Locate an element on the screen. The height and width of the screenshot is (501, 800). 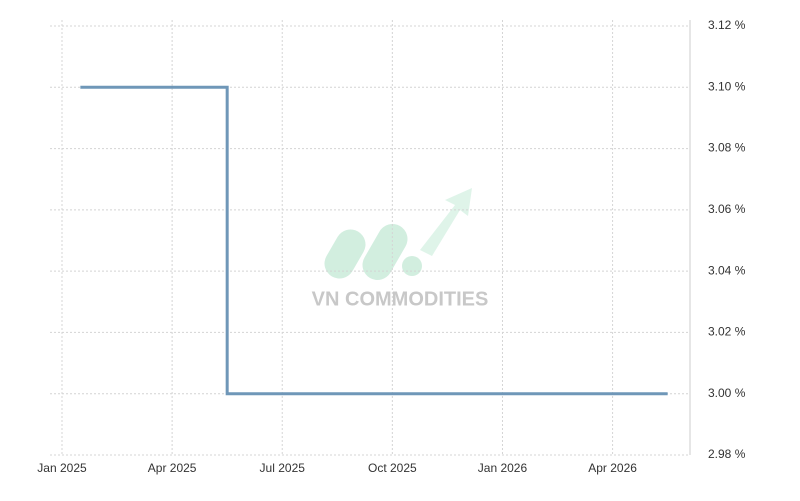
y-tick-label: 3.06 % is located at coordinates (727, 209).